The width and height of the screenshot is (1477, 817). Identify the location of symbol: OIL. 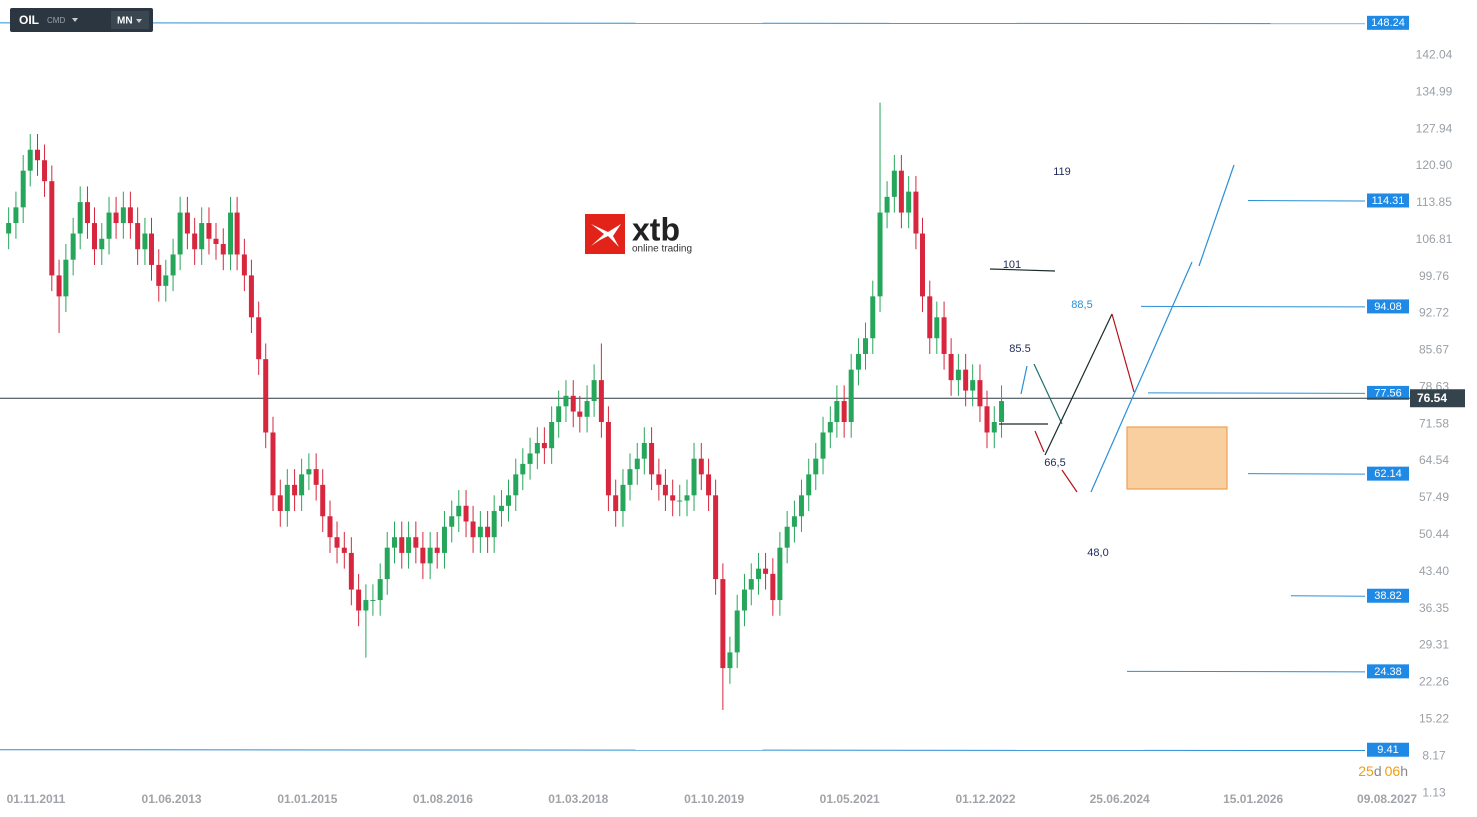
(29, 20).